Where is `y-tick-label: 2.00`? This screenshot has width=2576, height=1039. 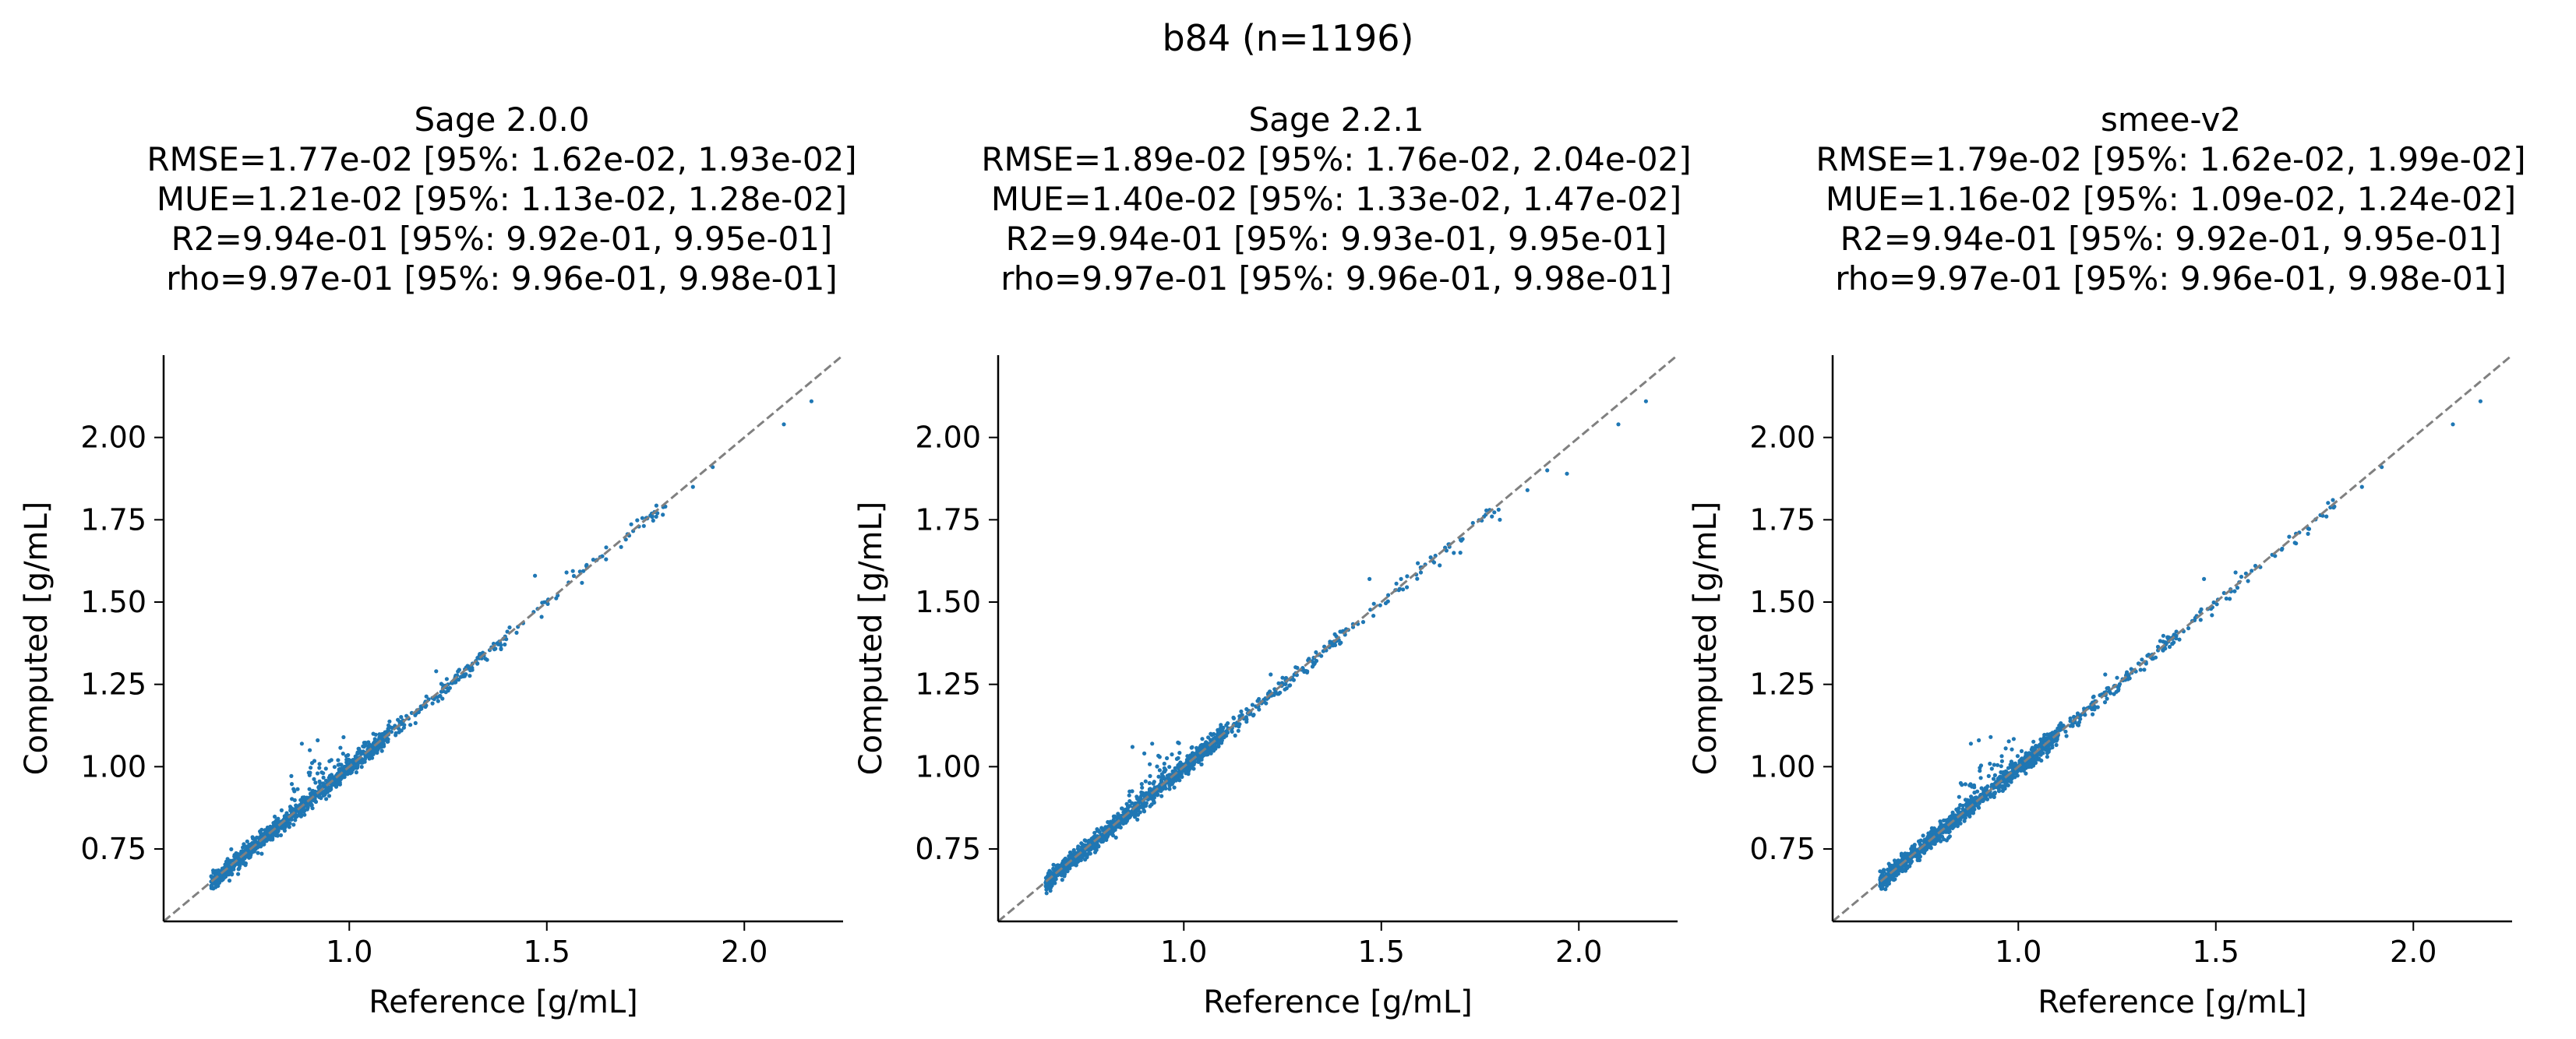 y-tick-label: 2.00 is located at coordinates (948, 438).